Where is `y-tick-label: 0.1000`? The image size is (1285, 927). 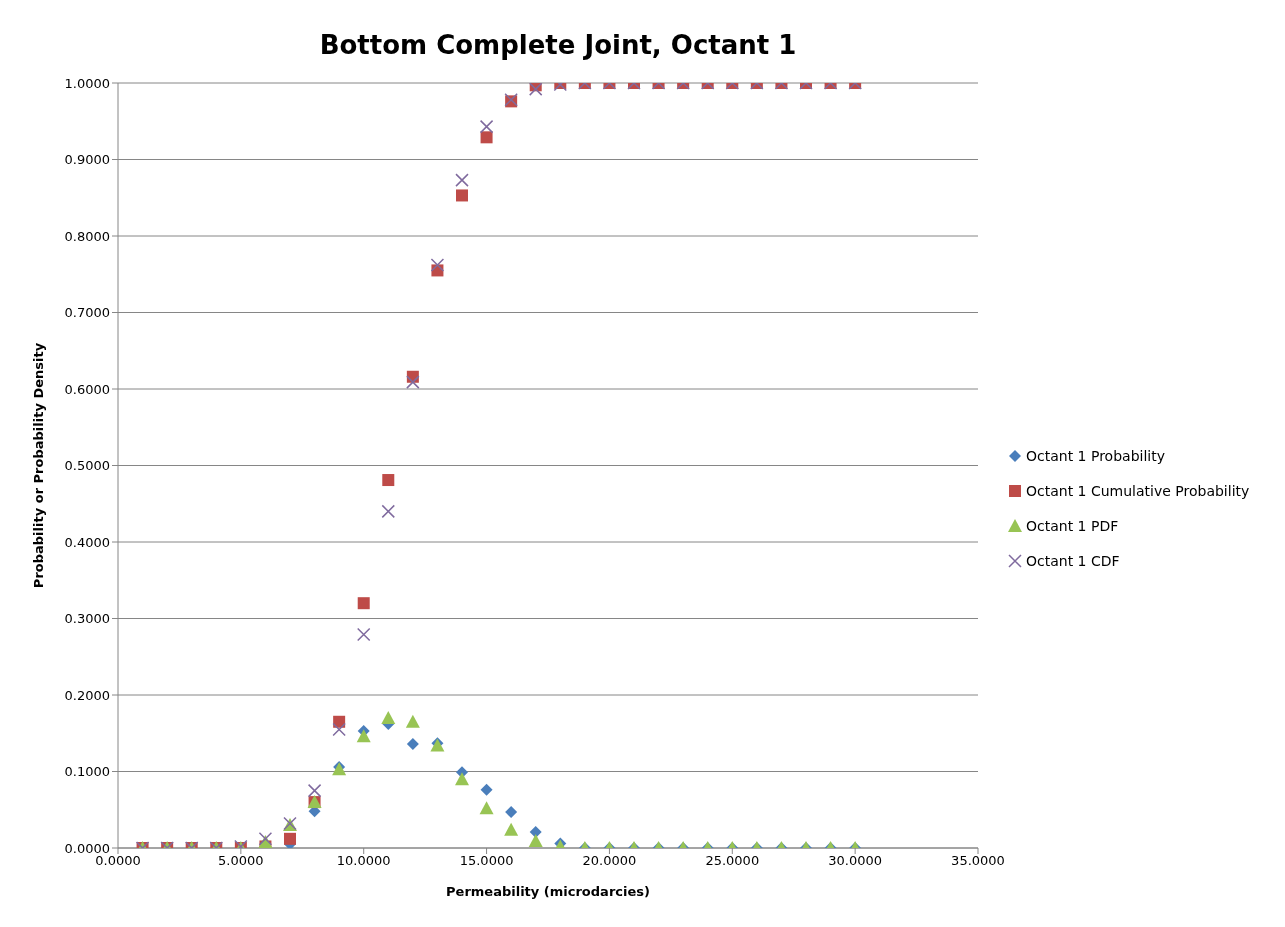
y-tick-label: 0.1000 is located at coordinates (87, 772).